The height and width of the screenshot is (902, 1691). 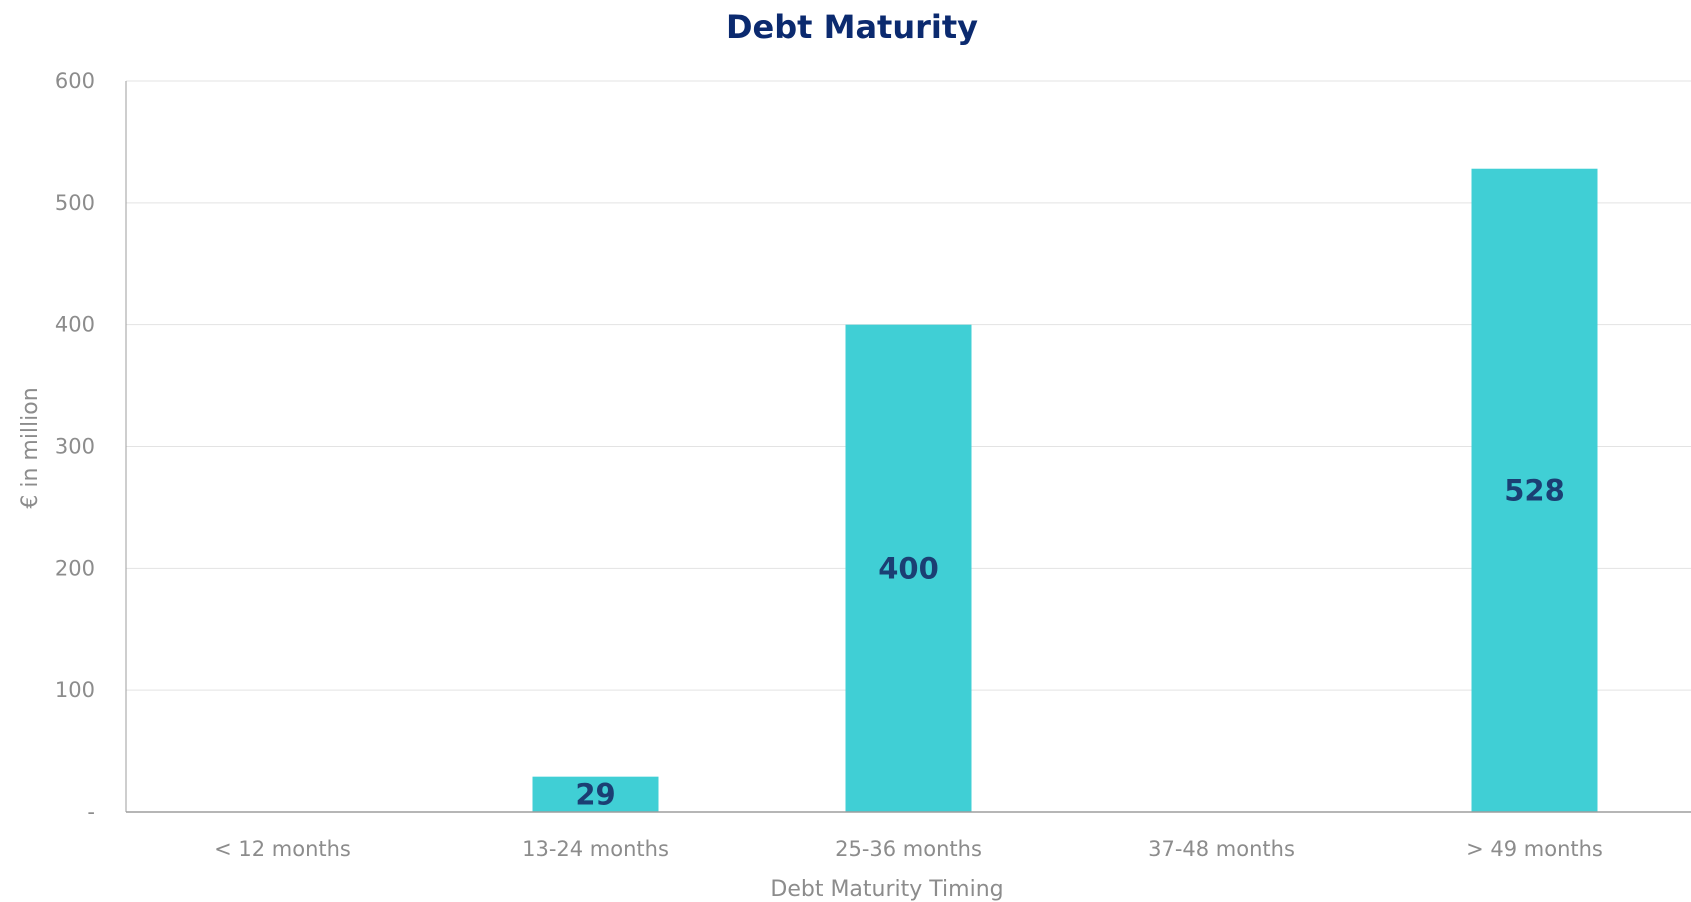 What do you see at coordinates (1534, 849) in the screenshot?
I see `x-tick-label: > 49 months` at bounding box center [1534, 849].